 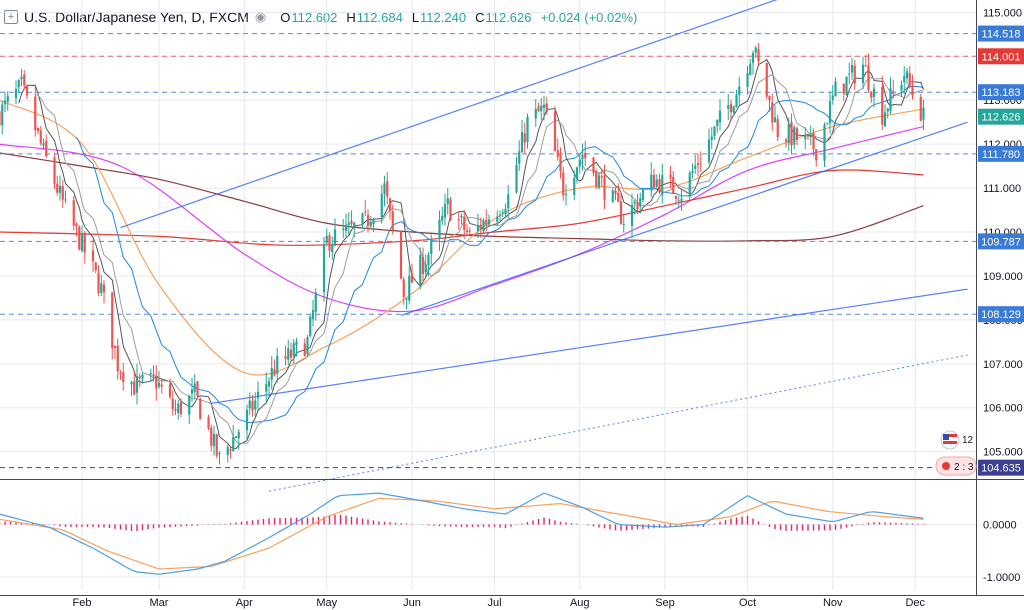 What do you see at coordinates (136, 17) in the screenshot?
I see `symbol-title: U.S. Dollar/Japanese Yen, D, FXCM` at bounding box center [136, 17].